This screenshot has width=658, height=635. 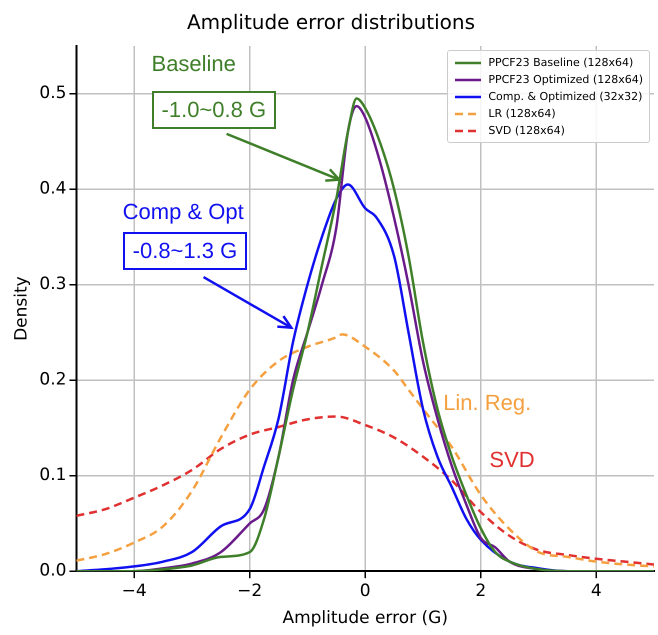 I want to click on legend-label: SVD (128x64), so click(x=526, y=131).